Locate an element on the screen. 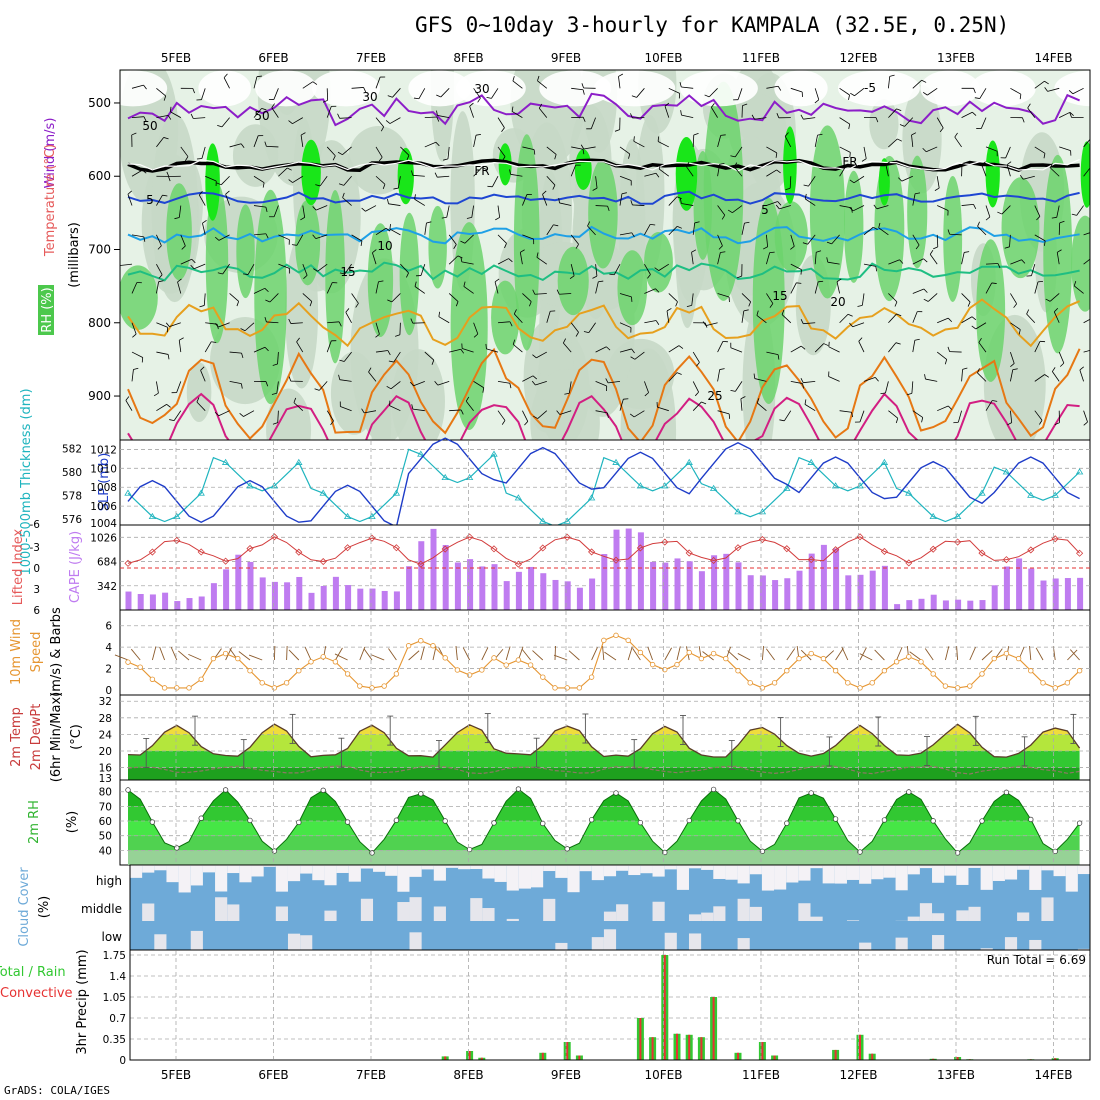  wind-point is located at coordinates (457, 670).